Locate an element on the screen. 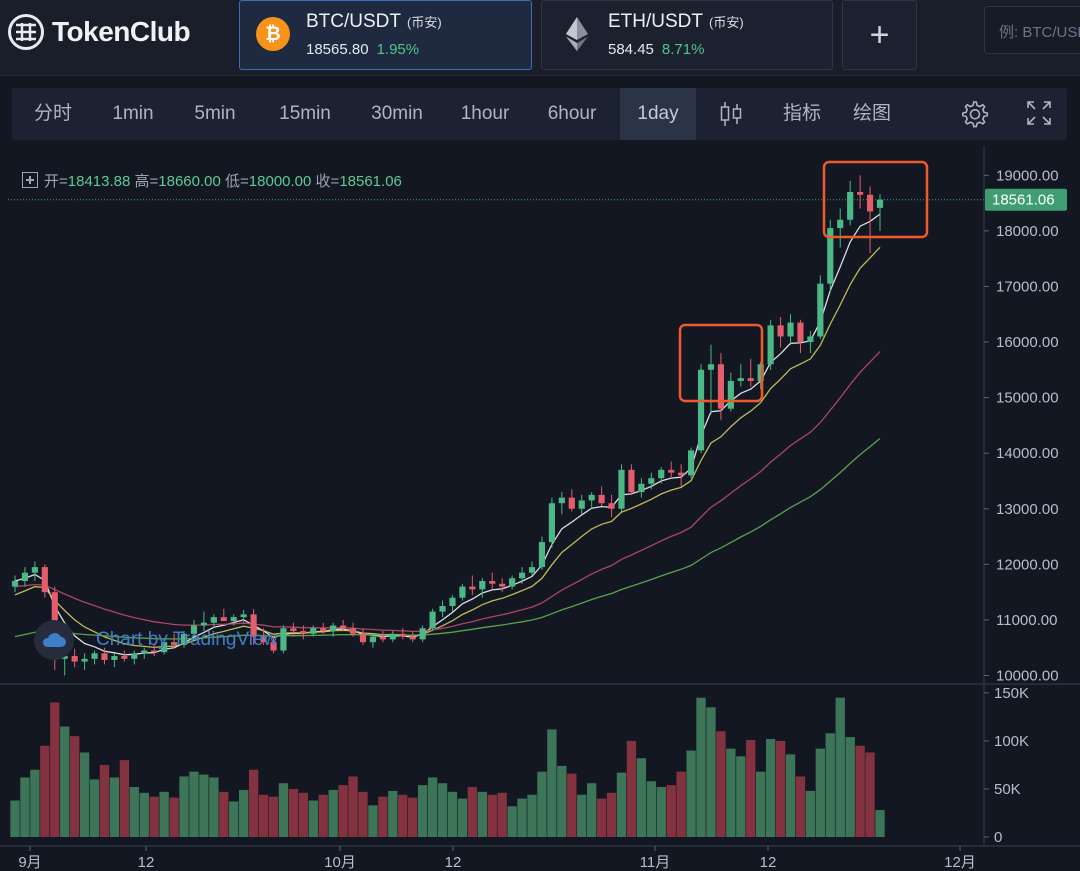 This screenshot has height=871, width=1080. price-tick-label: 15000.00 is located at coordinates (1027, 398).